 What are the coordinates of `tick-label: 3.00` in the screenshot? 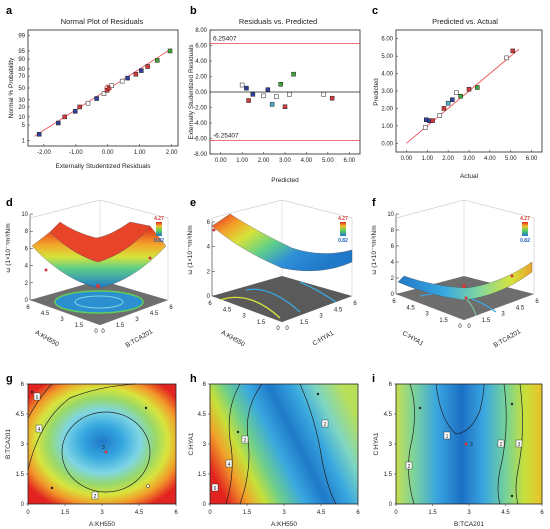 It's located at (469, 159).